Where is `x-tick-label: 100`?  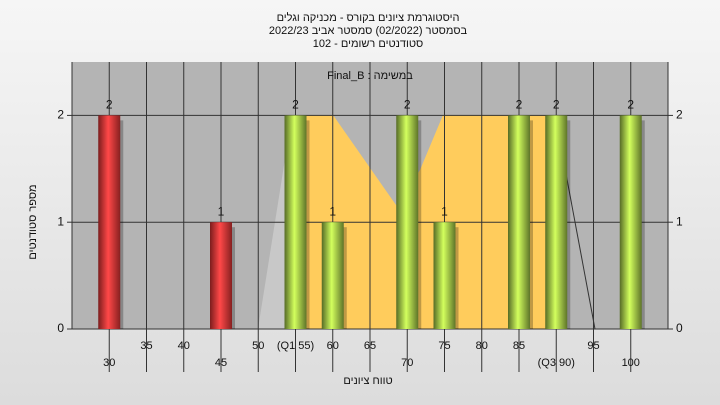
x-tick-label: 100 is located at coordinates (631, 363).